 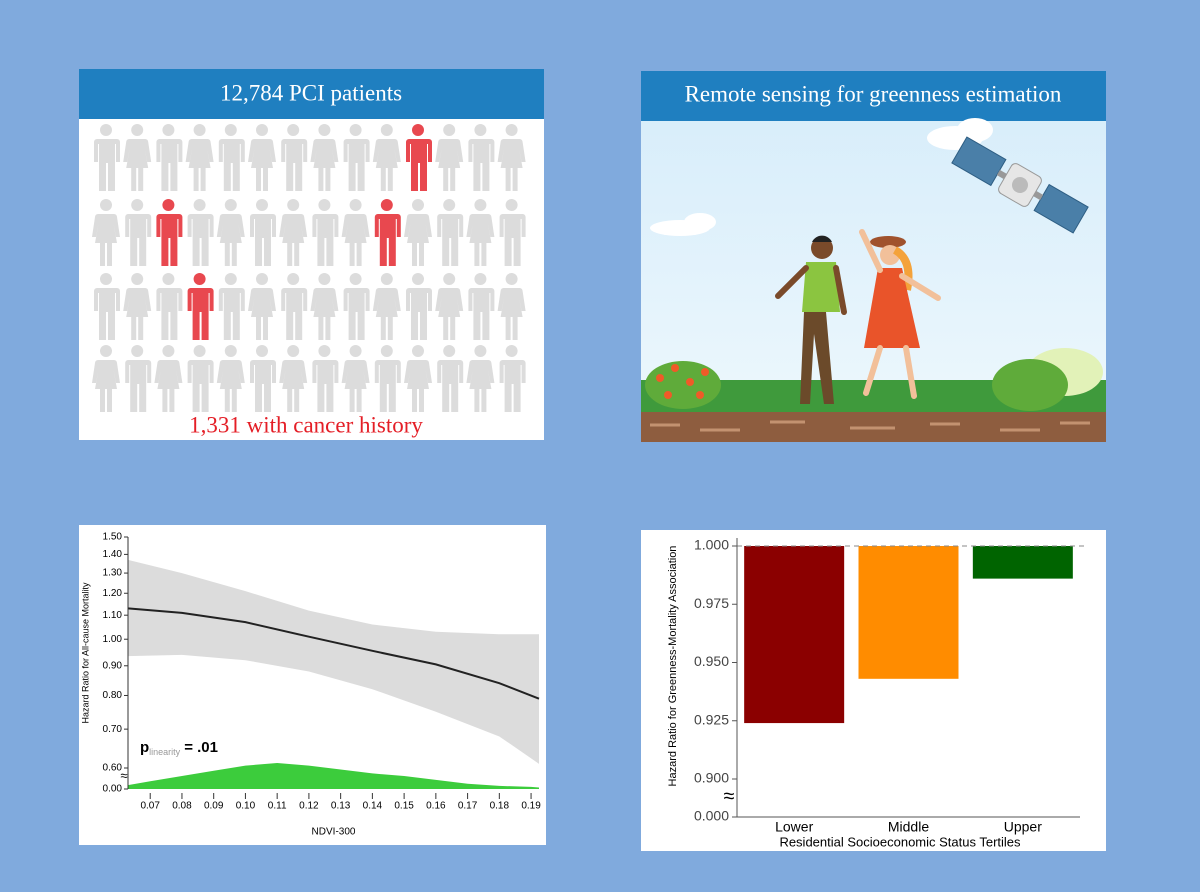 I want to click on y-tick-label: 0.70, so click(x=113, y=729).